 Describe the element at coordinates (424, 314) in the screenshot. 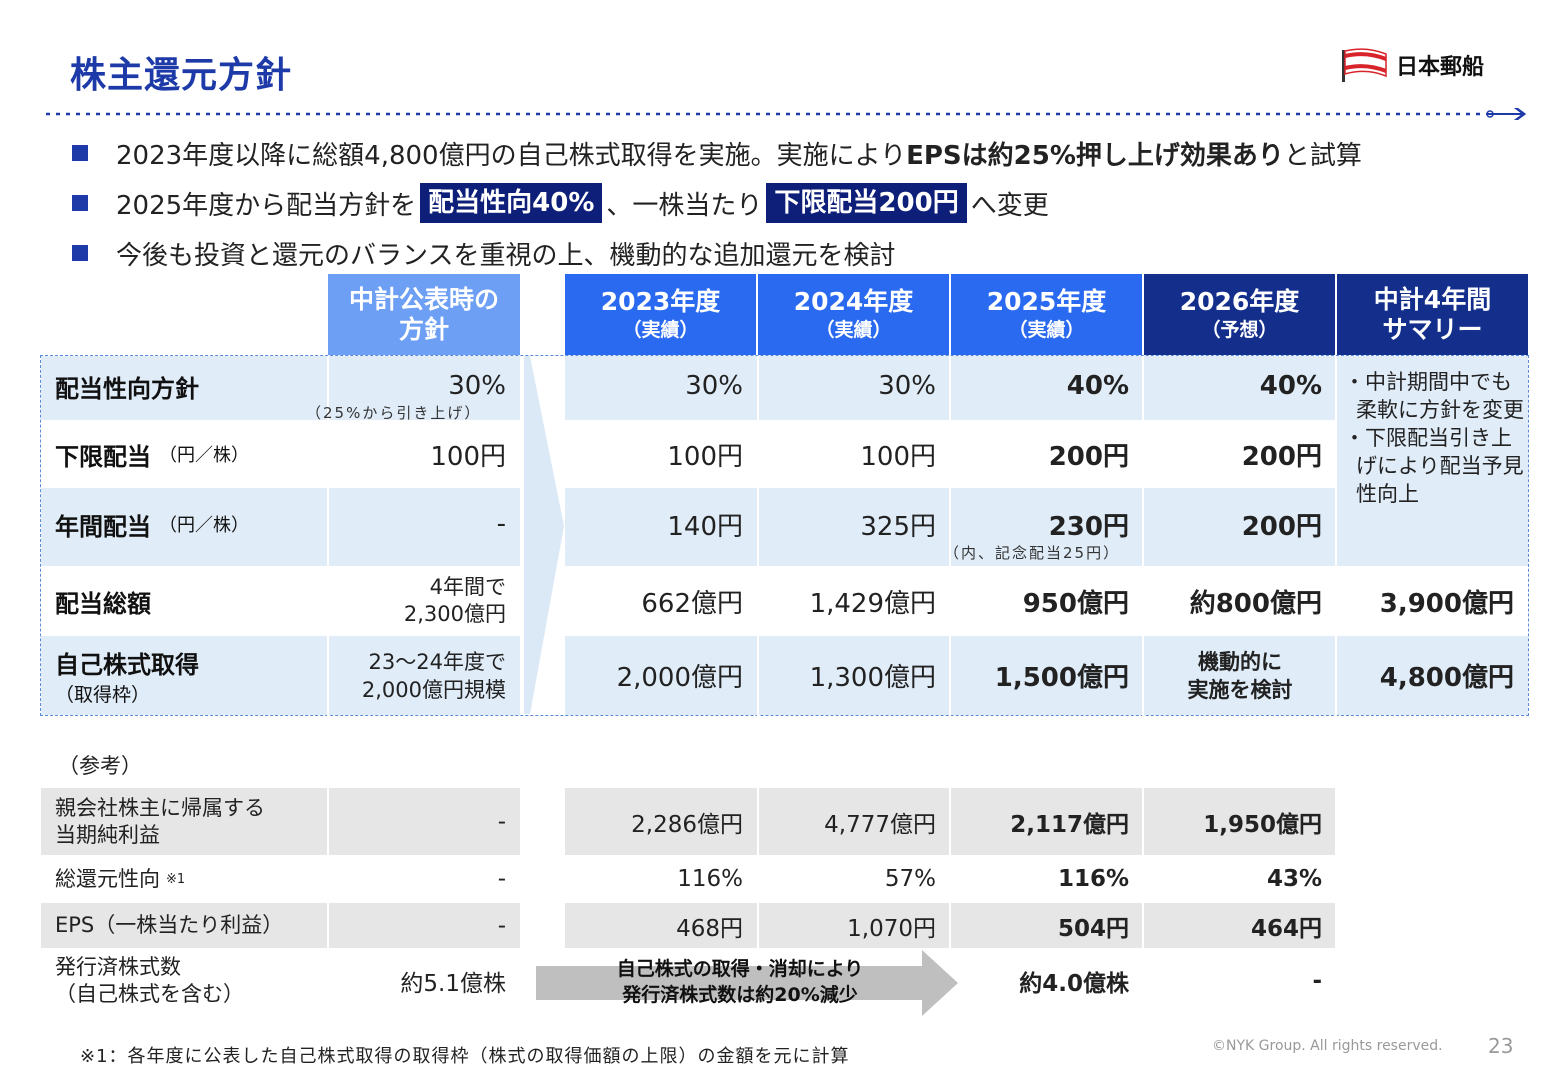

I see `header-plan: 中計公表時の 方針` at that location.